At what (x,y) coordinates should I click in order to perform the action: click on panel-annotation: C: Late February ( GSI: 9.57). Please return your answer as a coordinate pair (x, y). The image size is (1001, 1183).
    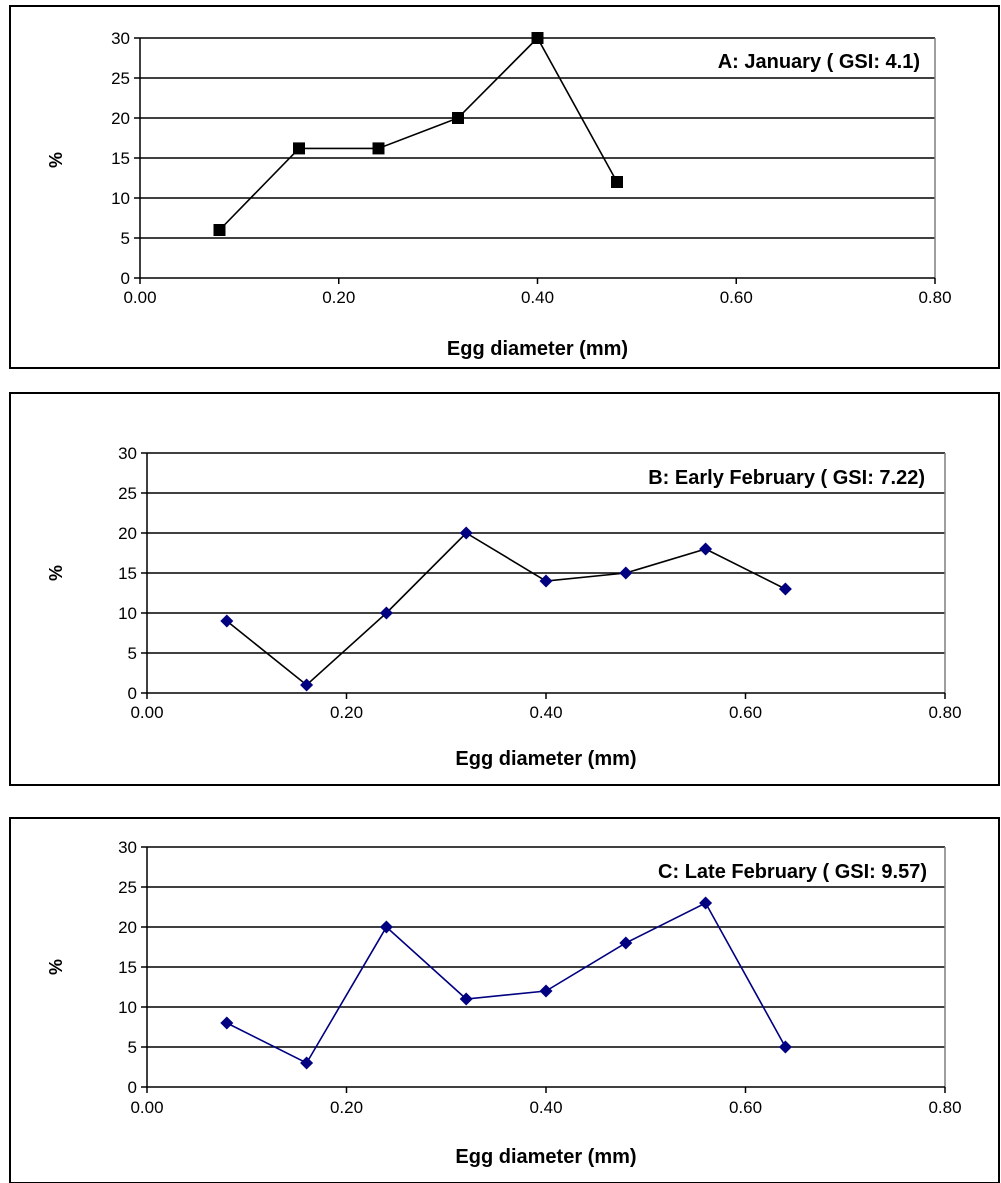
    Looking at the image, I should click on (792, 872).